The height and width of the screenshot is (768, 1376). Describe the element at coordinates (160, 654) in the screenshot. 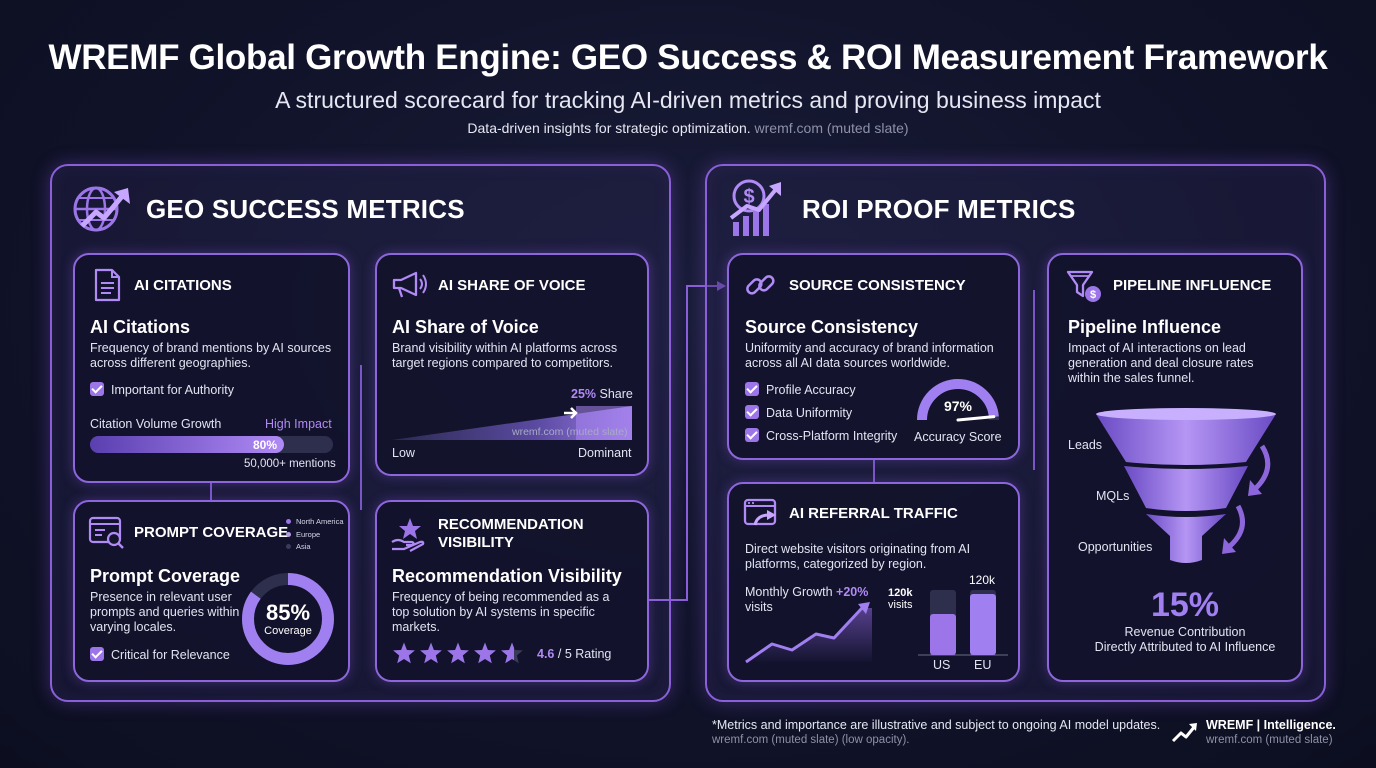

I see `prompt-coverage-check: Critical for Relevance` at that location.